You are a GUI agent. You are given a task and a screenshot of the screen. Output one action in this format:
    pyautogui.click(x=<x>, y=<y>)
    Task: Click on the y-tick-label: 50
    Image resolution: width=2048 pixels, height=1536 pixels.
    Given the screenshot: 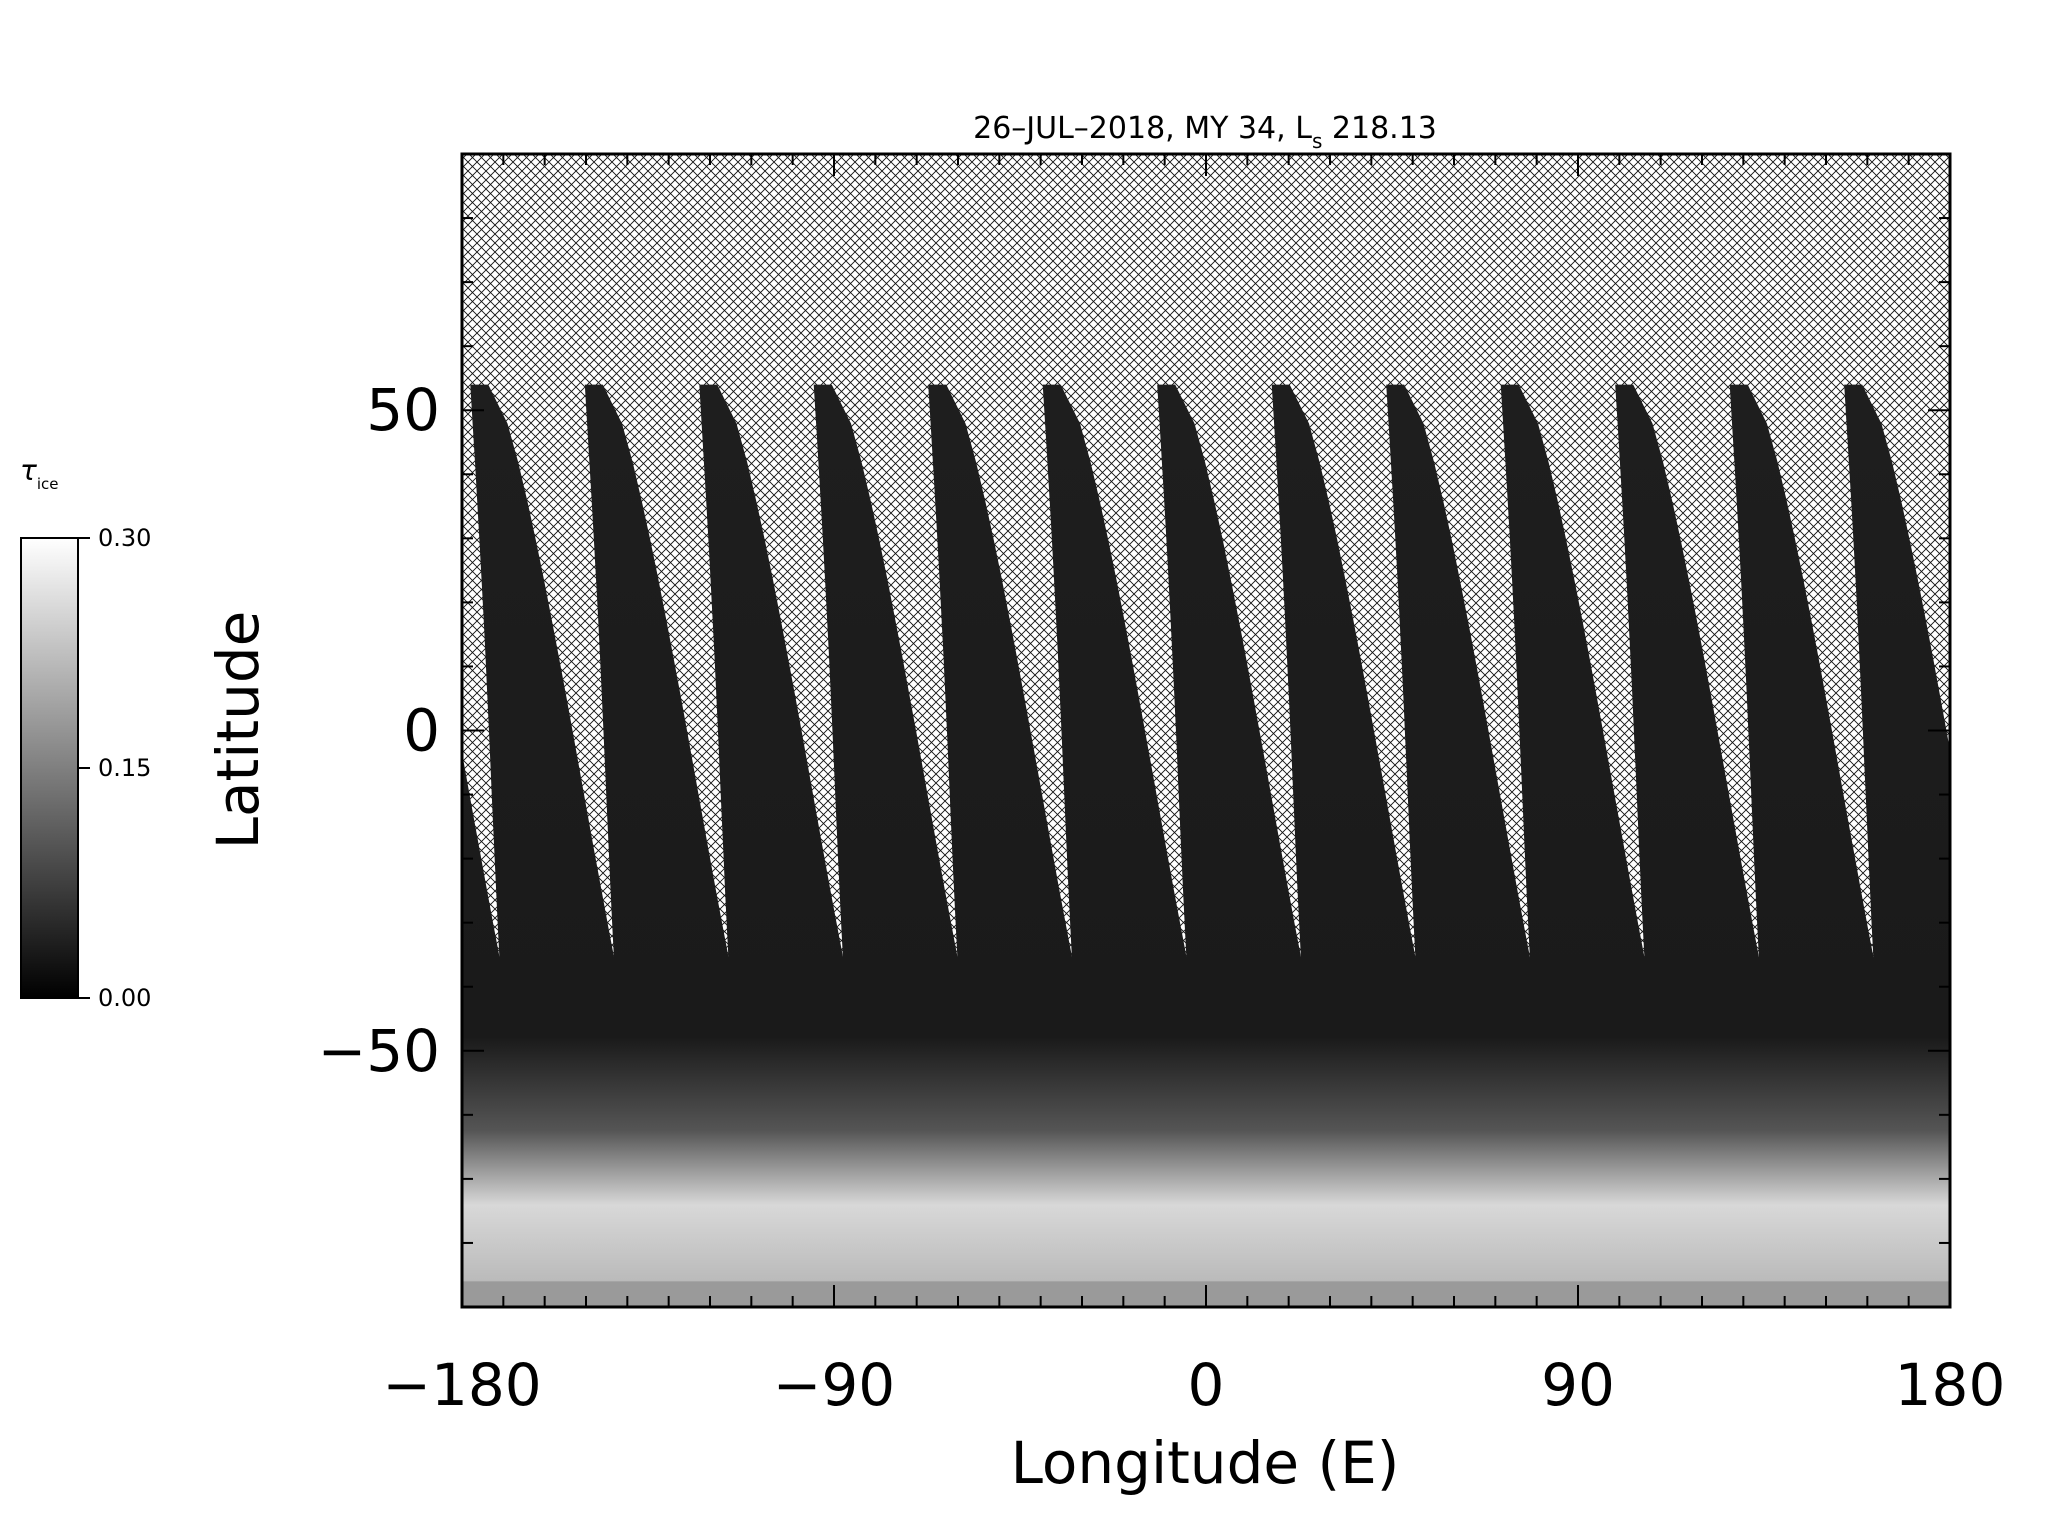 What is the action you would take?
    pyautogui.click(x=403, y=410)
    